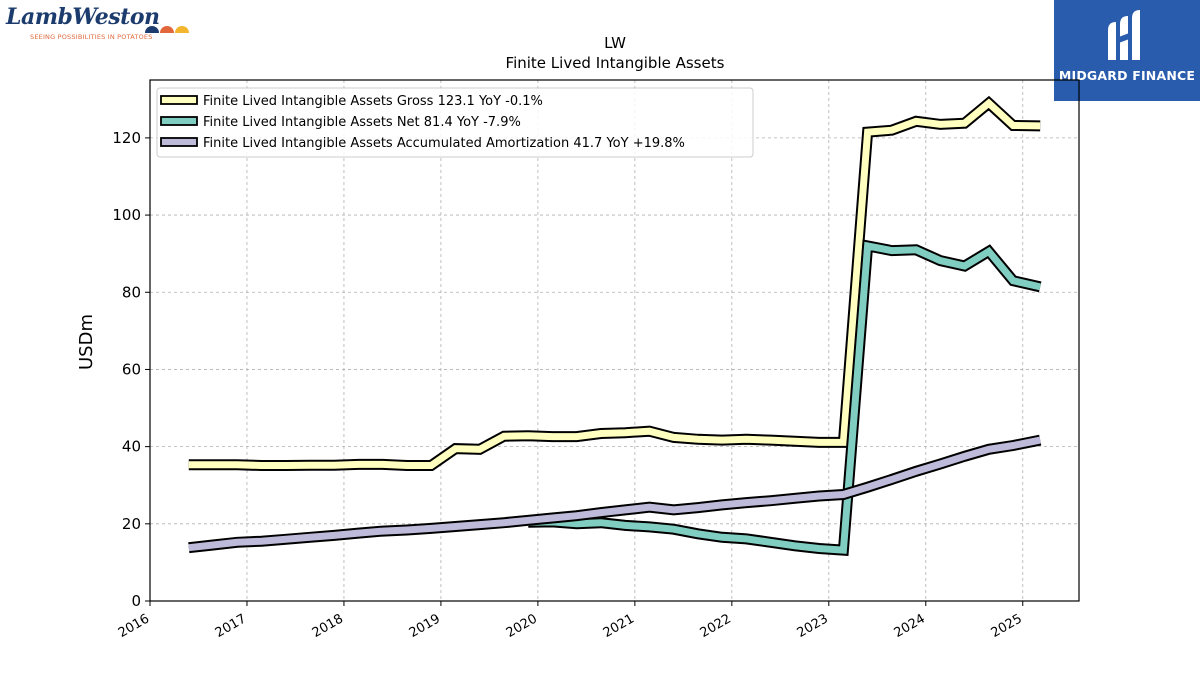  Describe the element at coordinates (91, 37) in the screenshot. I see `company-tagline: SEEING POSSIBILITIES IN POTATOES` at that location.